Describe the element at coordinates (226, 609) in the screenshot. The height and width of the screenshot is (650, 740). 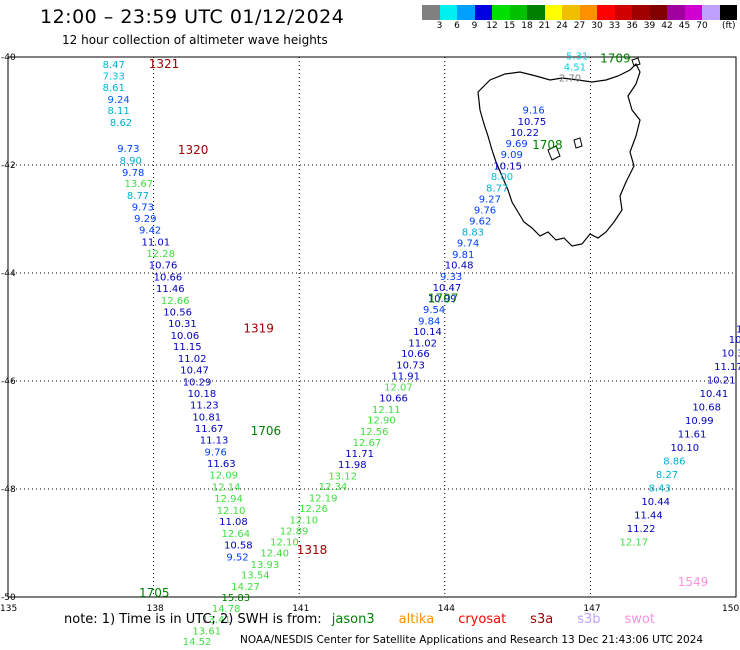
I see `wave-height-point: 14.78` at that location.